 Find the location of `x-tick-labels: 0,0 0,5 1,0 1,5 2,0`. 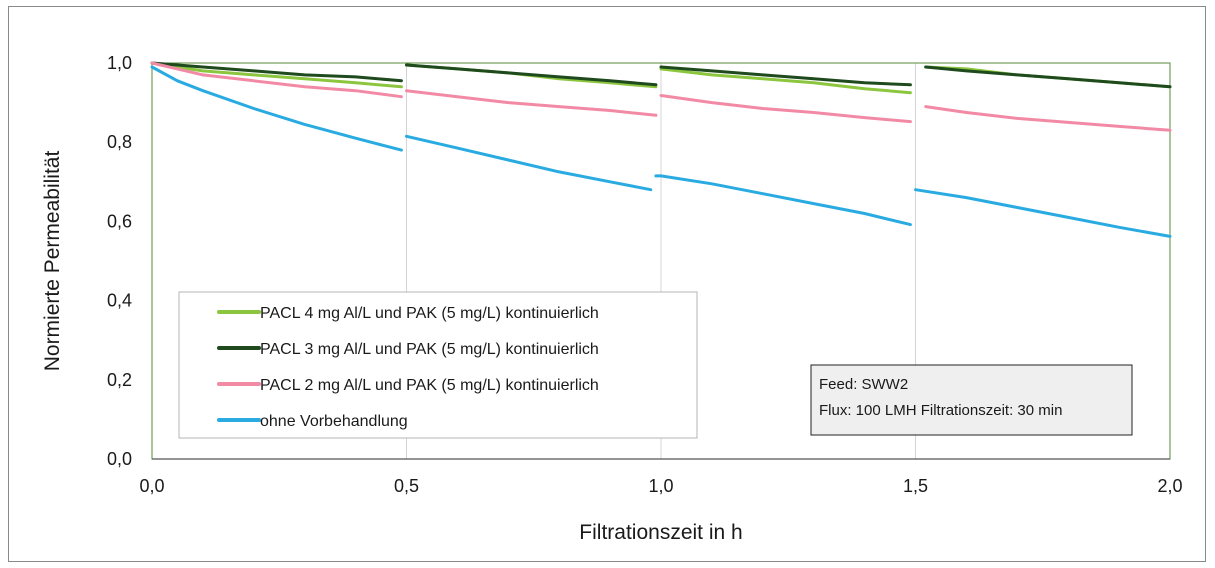

x-tick-labels: 0,0 0,5 1,0 1,5 2,0 is located at coordinates (660, 486).